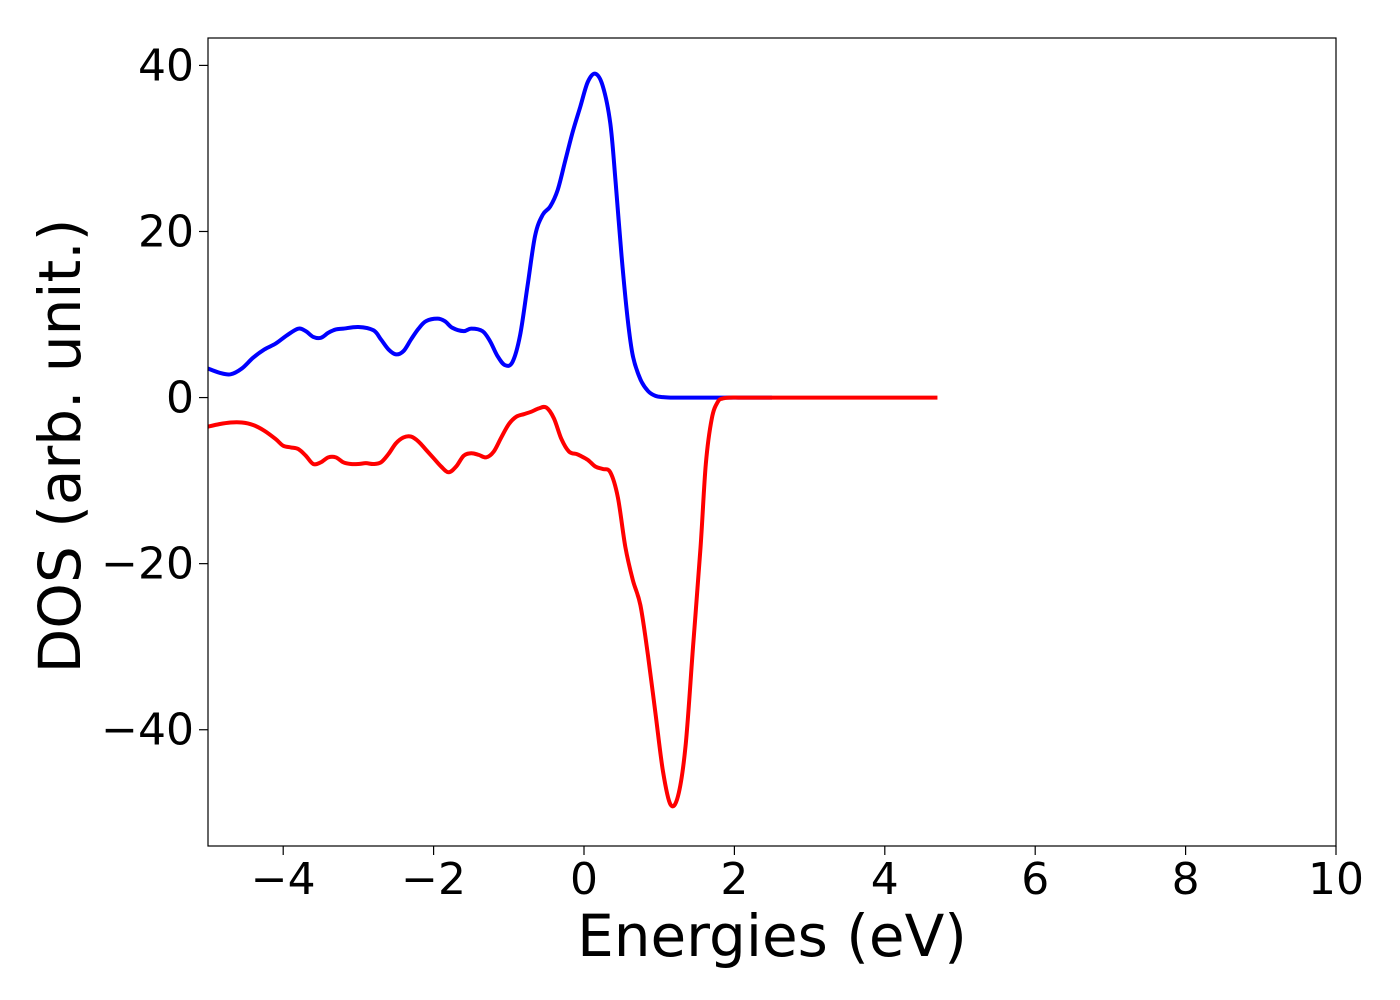 The image size is (1400, 1000). Describe the element at coordinates (180, 398) in the screenshot. I see `y-tick-label: 0` at that location.